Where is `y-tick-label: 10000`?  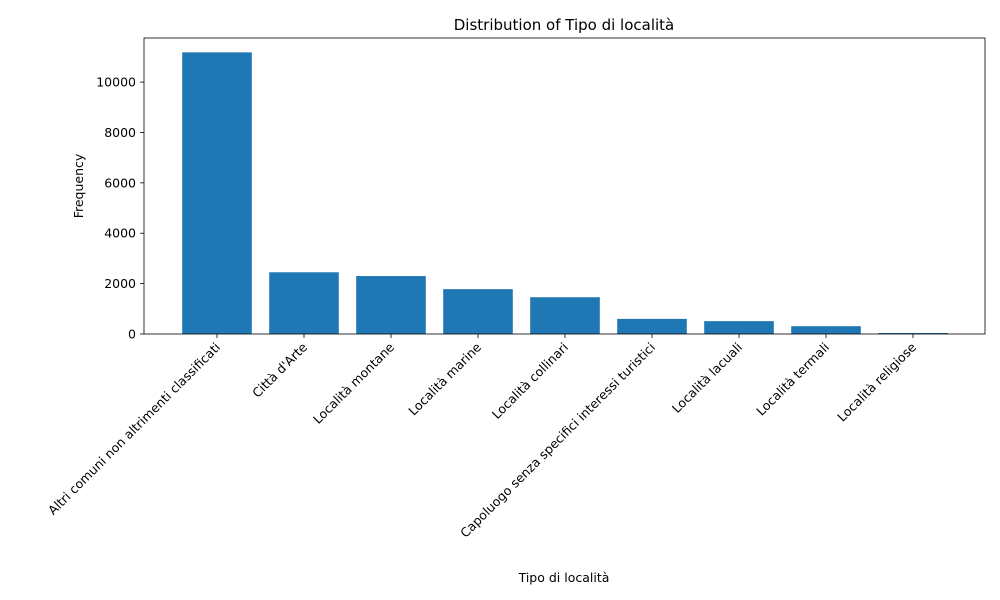
y-tick-label: 10000 is located at coordinates (116, 82).